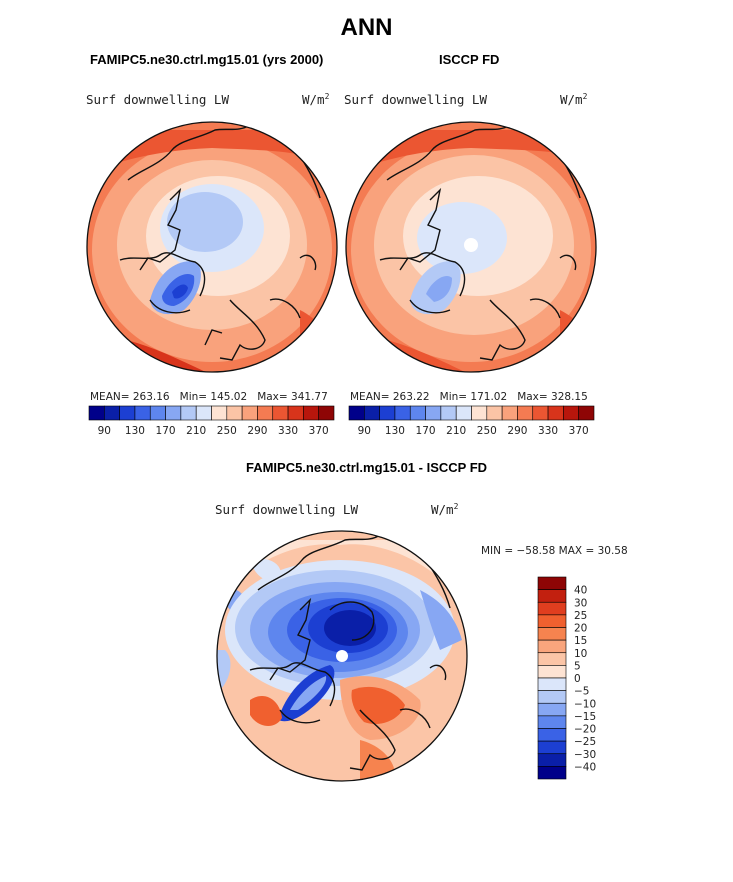 This screenshot has height=882, width=733. I want to click on diff-colorbar-tick-label: −20, so click(585, 730).